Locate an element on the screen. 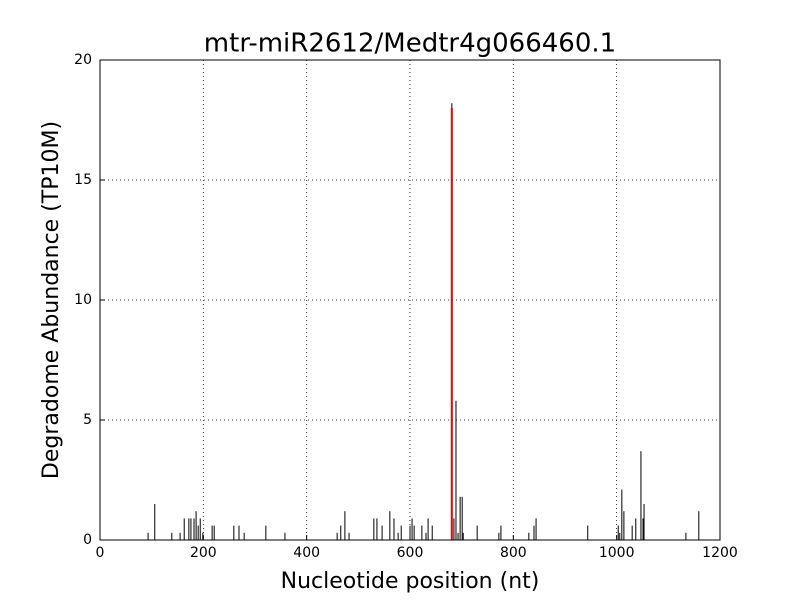 Image resolution: width=800 pixels, height=600 pixels. chart-title: mtr-miR2612/Medtr4g066460.1 is located at coordinates (410, 44).